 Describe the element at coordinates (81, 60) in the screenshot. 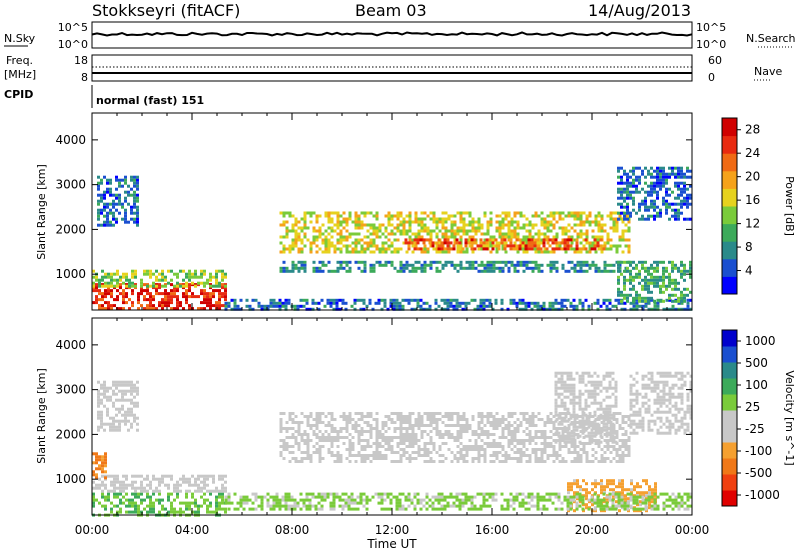

I see `freq-tick-high: 18` at that location.